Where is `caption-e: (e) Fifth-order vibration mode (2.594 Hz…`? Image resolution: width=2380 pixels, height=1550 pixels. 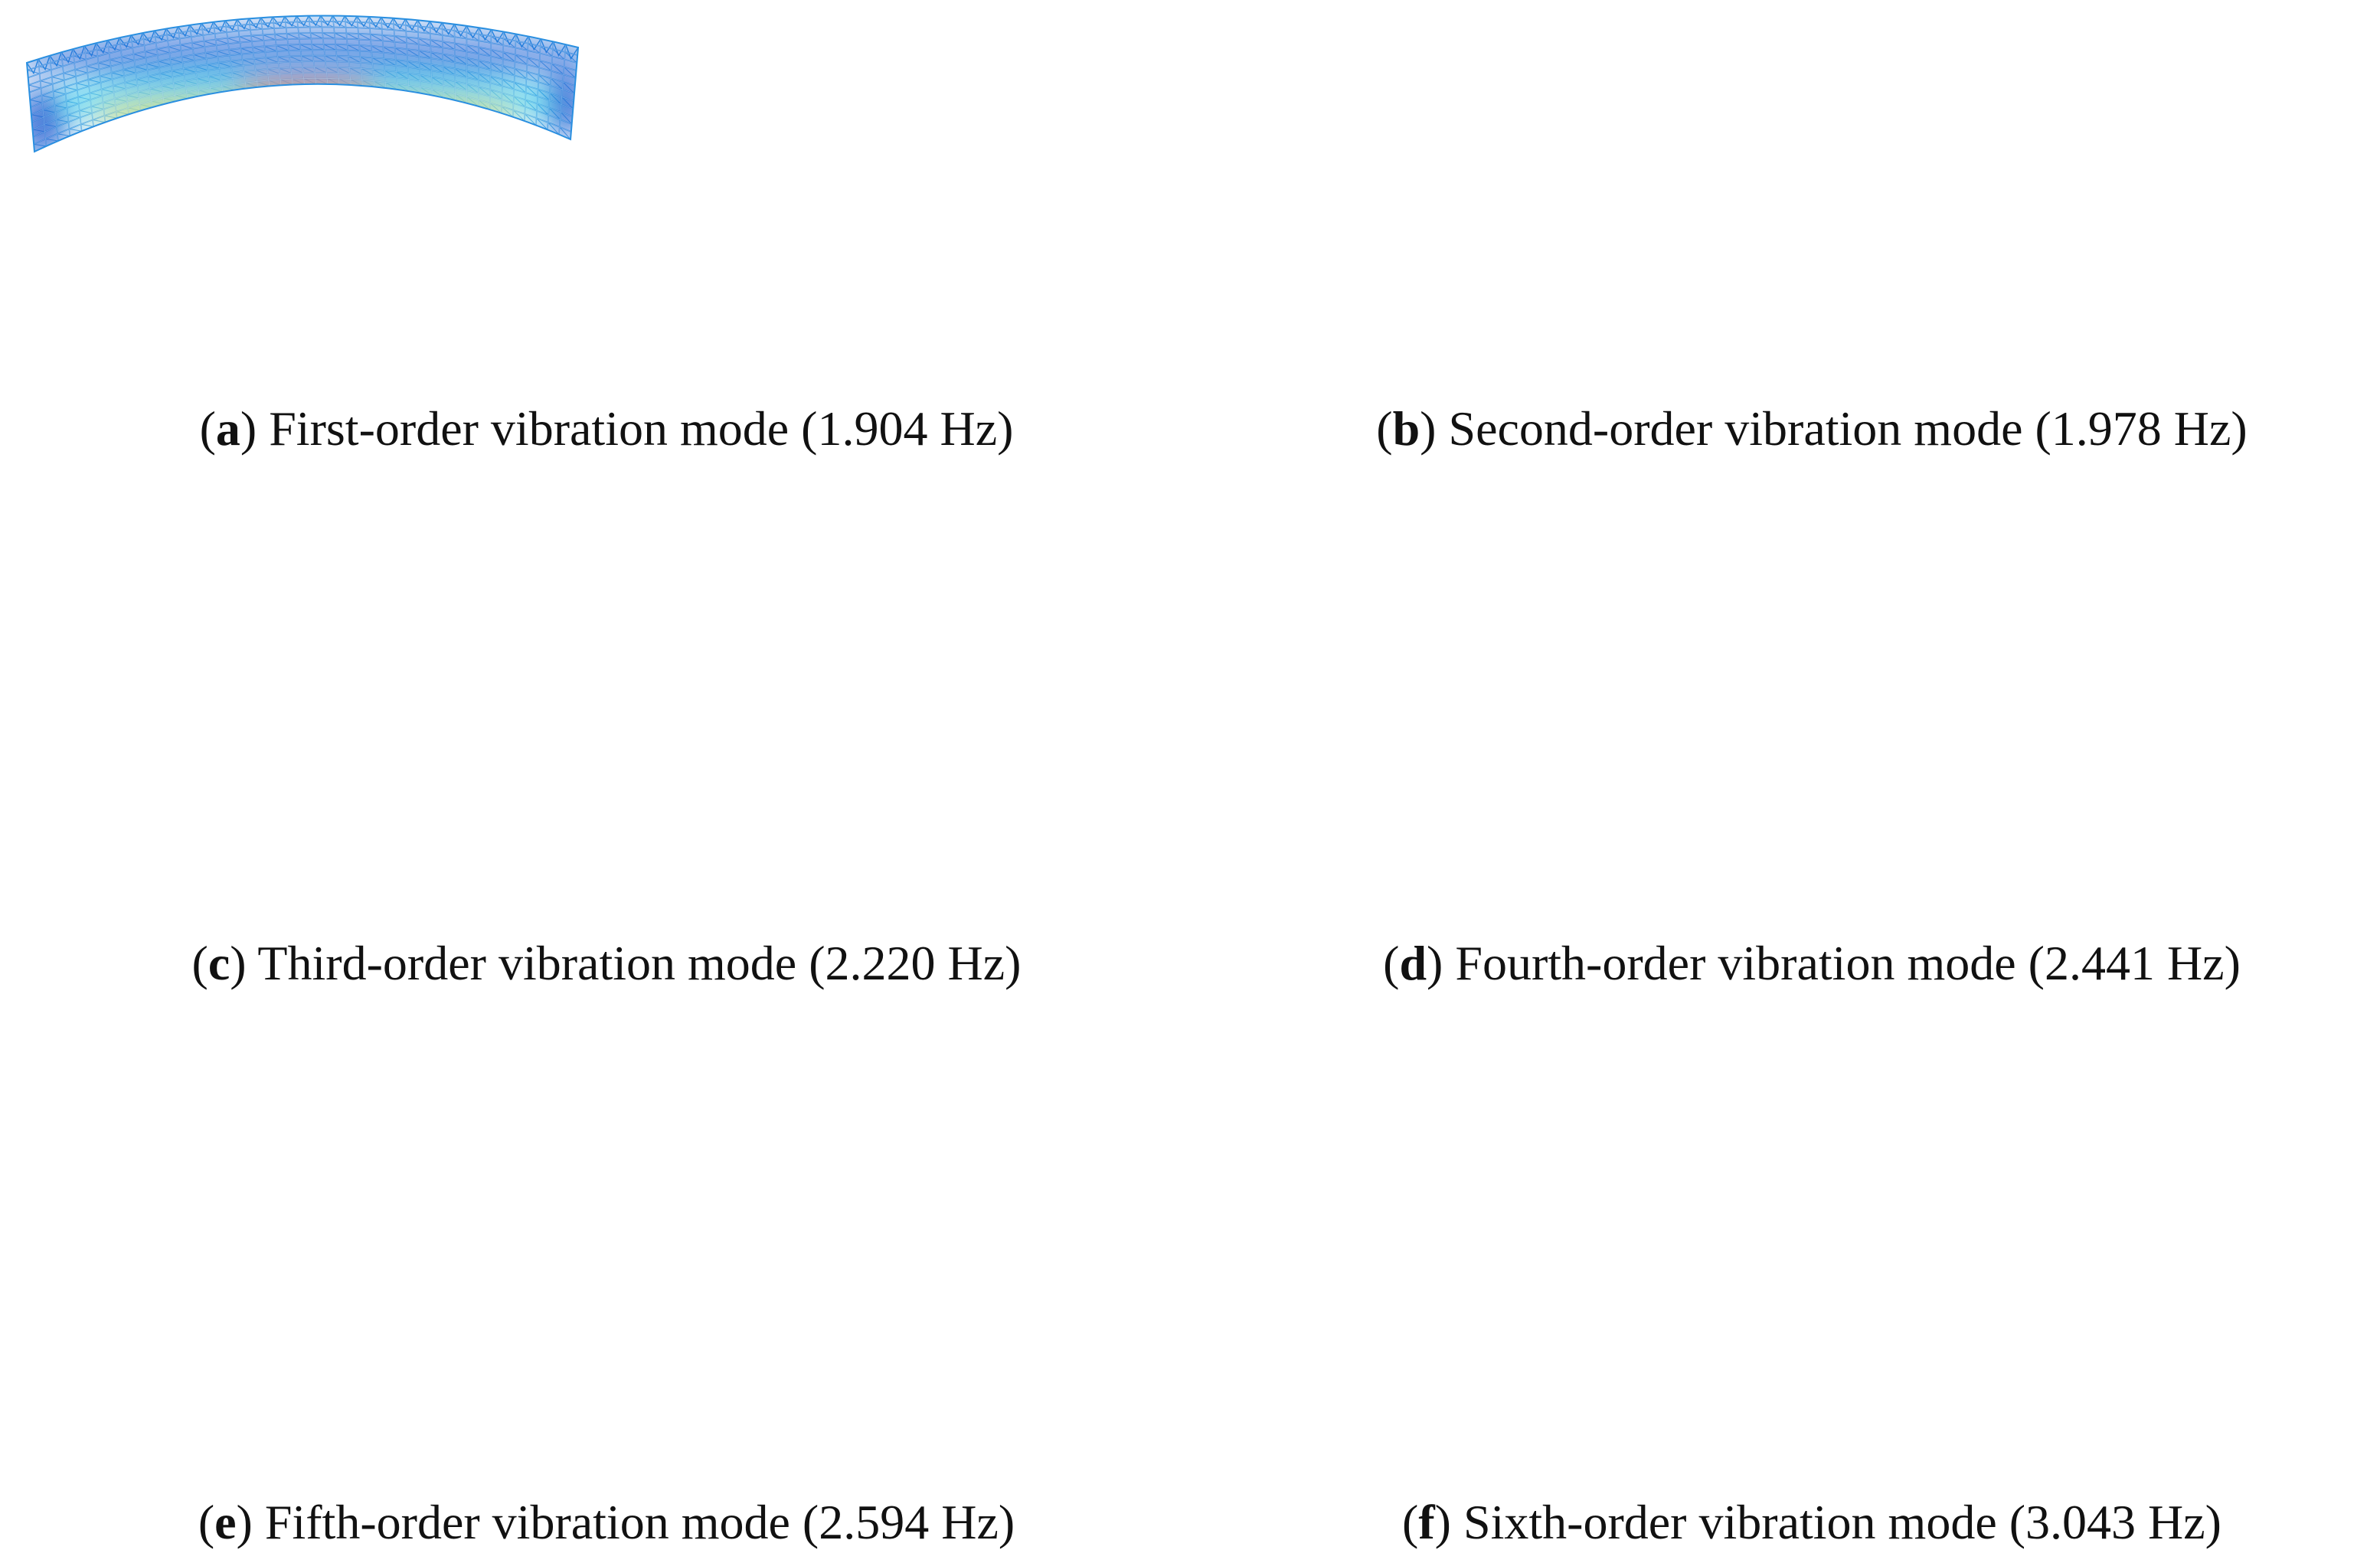
caption-e: (e) Fifth-order vibration mode (2.594 Hz… is located at coordinates (606, 1522).